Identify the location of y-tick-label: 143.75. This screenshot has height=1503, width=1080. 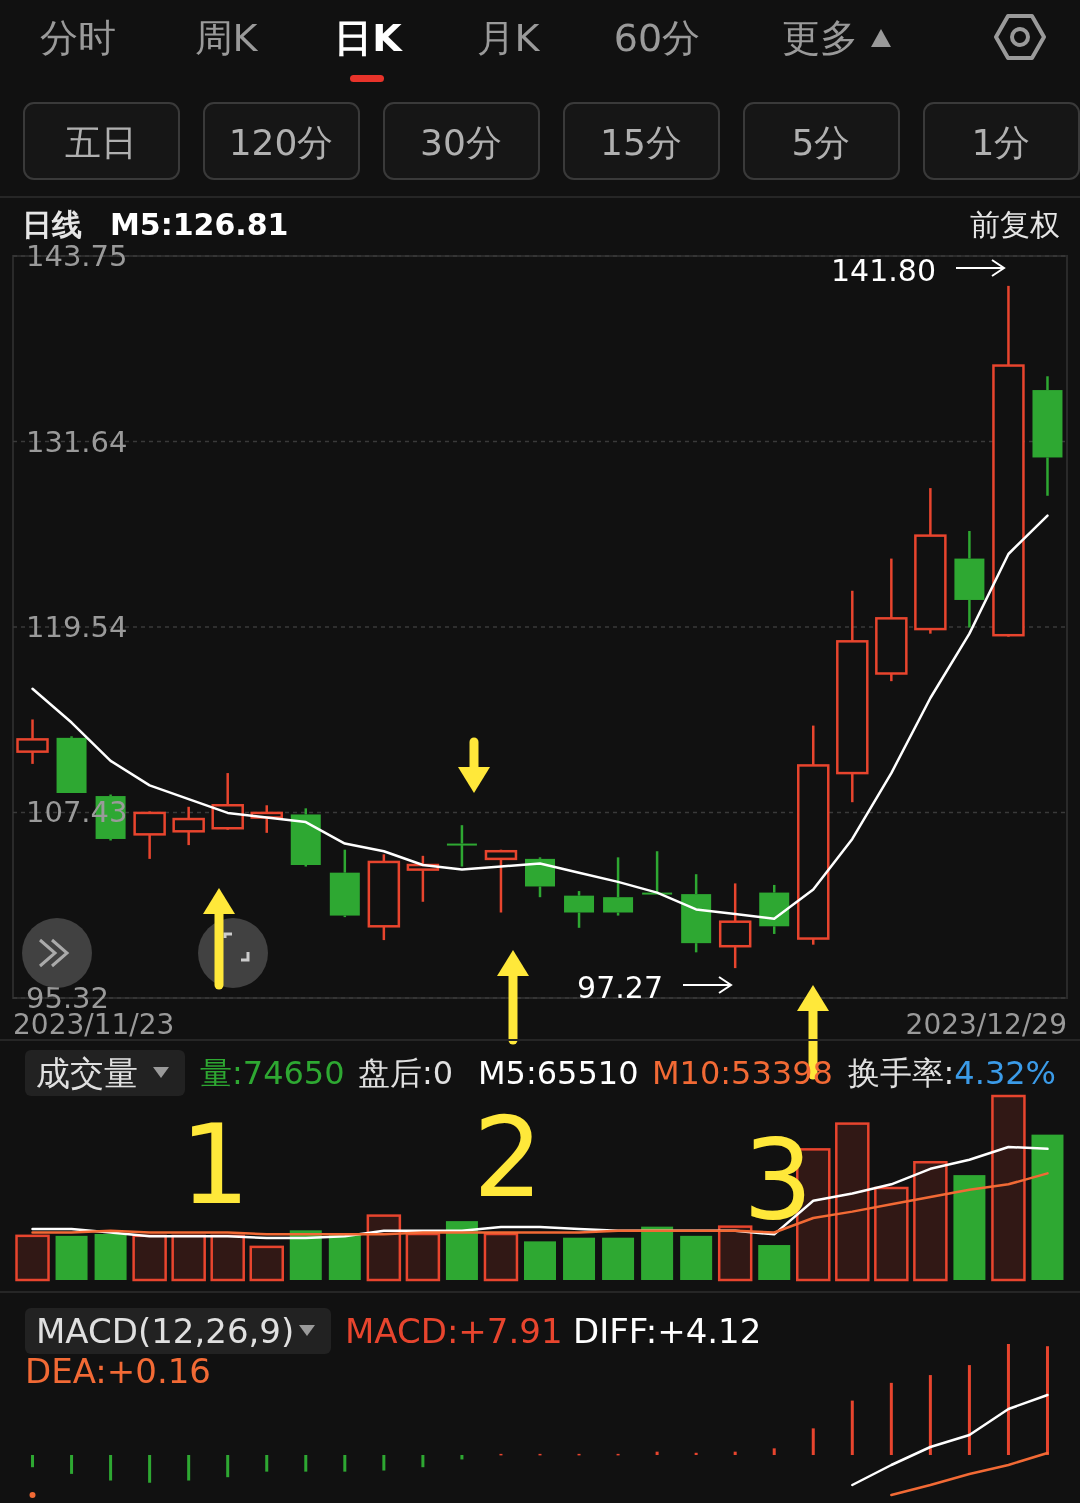
(77, 256).